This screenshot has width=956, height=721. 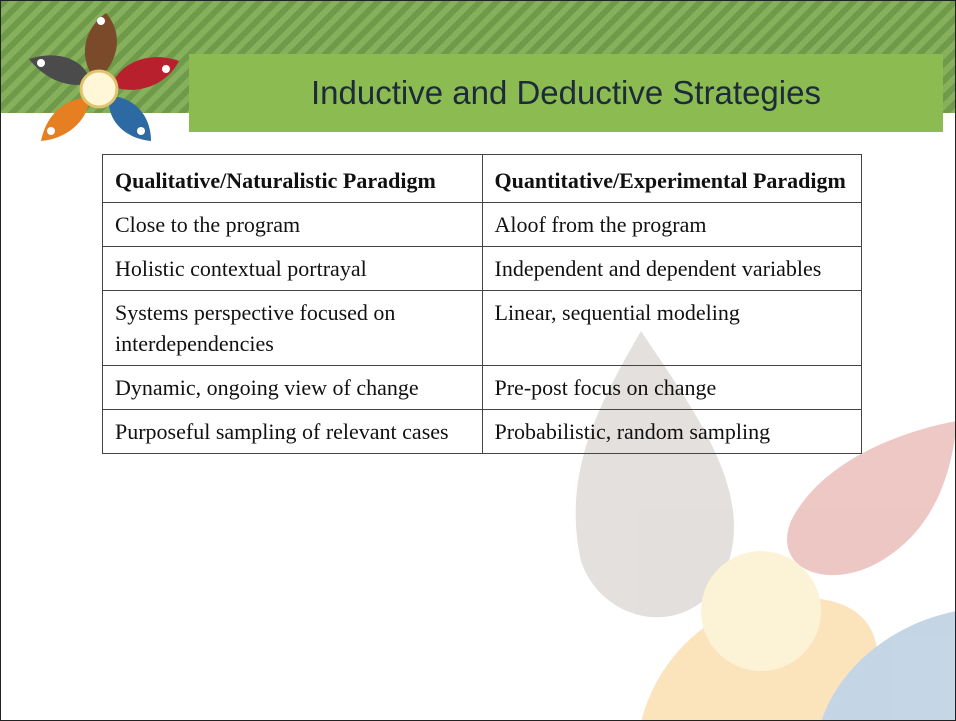 I want to click on table-cell: Probabilistic, random sampling, so click(x=671, y=431).